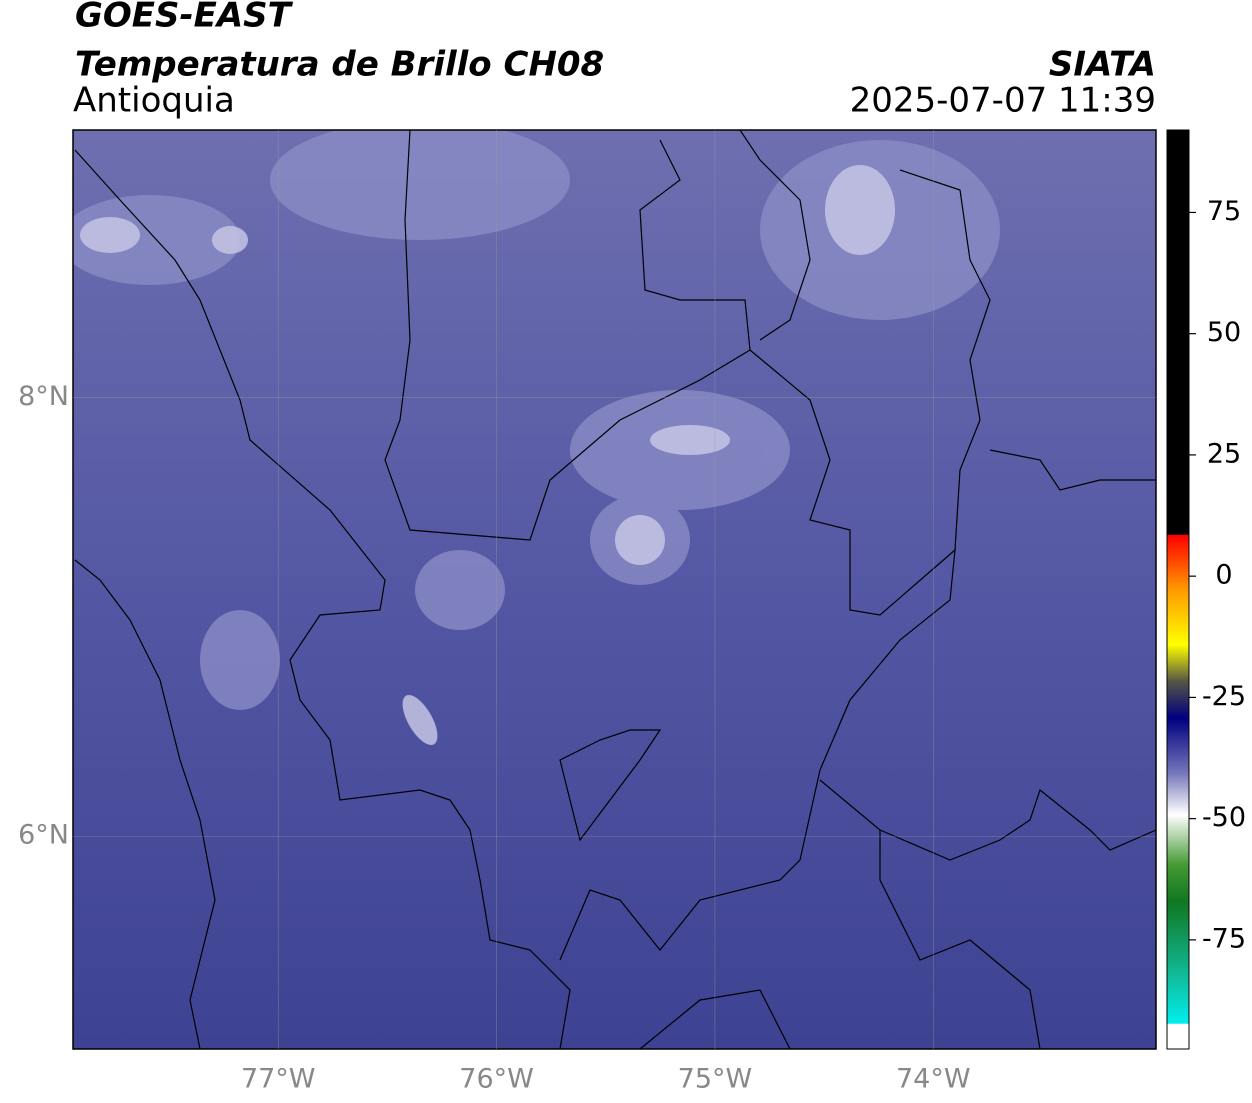 The height and width of the screenshot is (1103, 1252). What do you see at coordinates (43, 396) in the screenshot?
I see `y-tick-label: 8°N` at bounding box center [43, 396].